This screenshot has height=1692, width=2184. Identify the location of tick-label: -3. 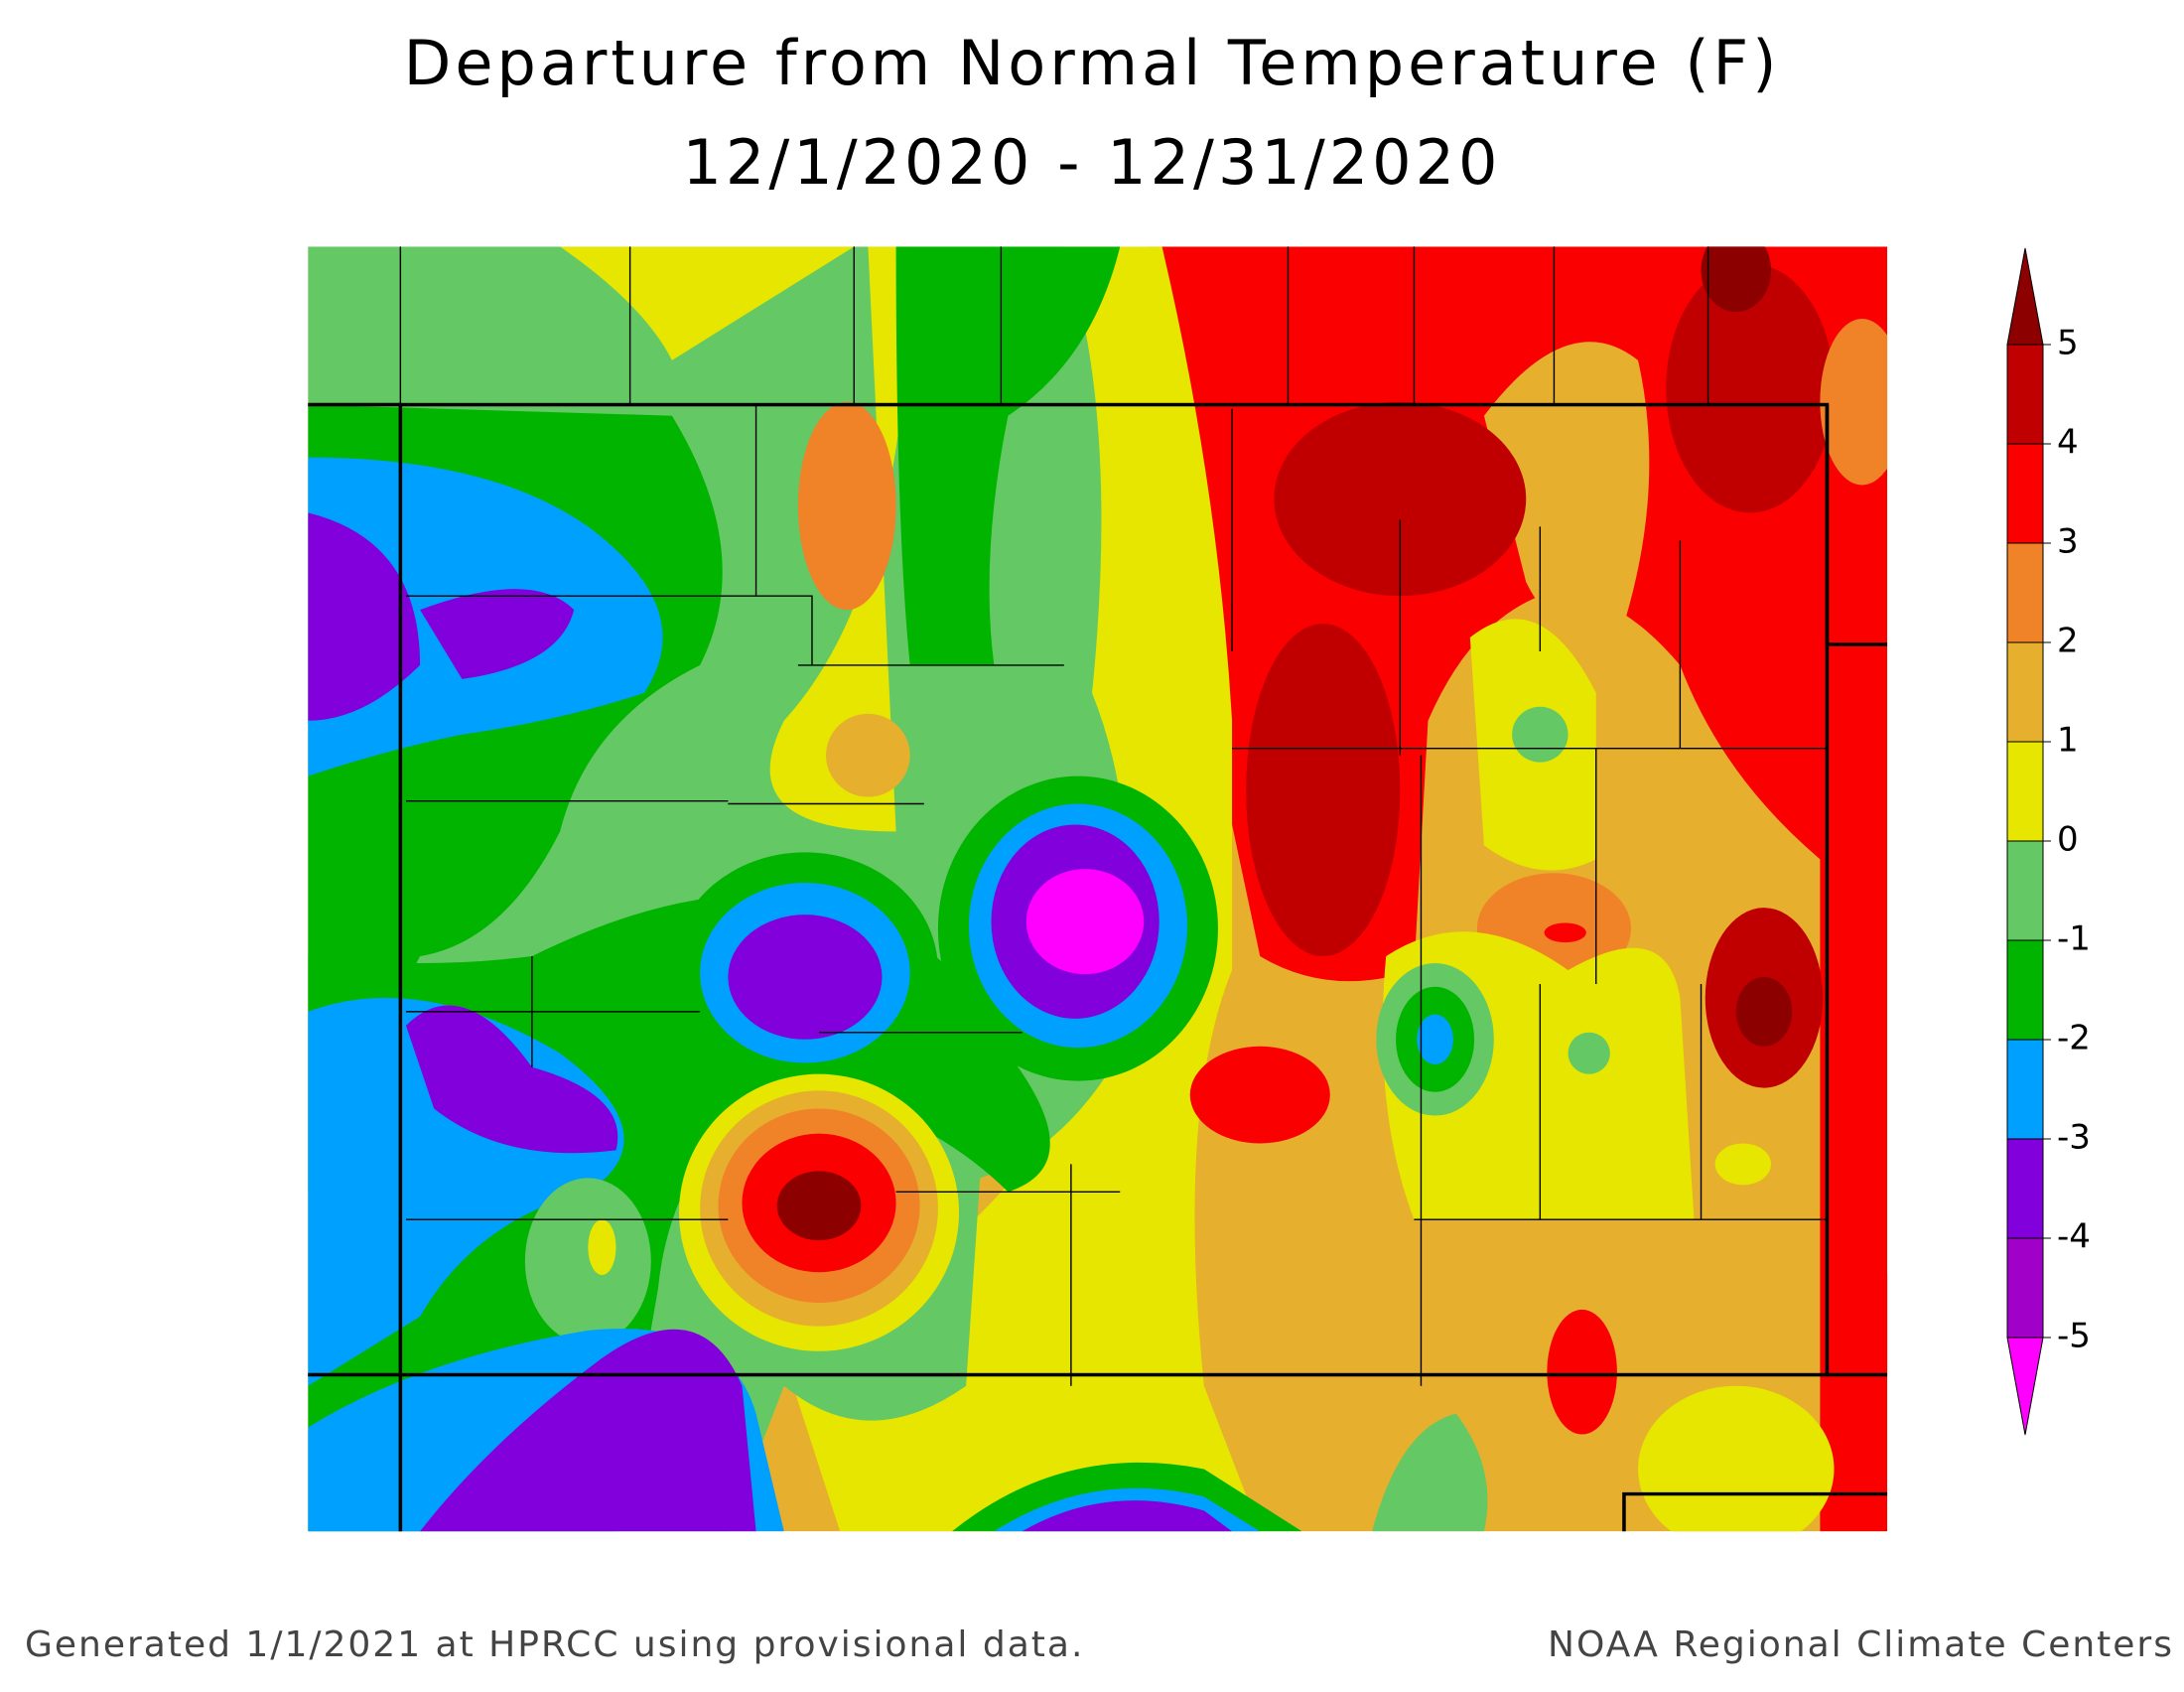
(2074, 1138).